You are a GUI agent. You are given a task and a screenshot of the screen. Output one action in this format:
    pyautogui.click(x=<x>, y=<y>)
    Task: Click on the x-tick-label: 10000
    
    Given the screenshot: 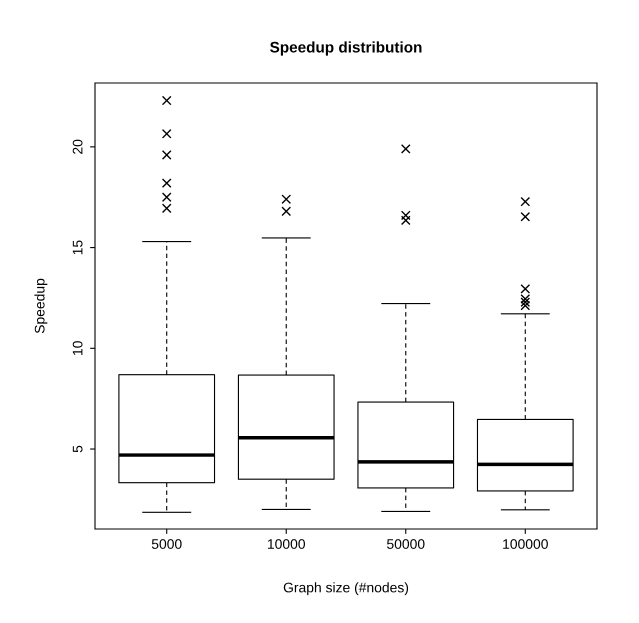 What is the action you would take?
    pyautogui.click(x=287, y=544)
    